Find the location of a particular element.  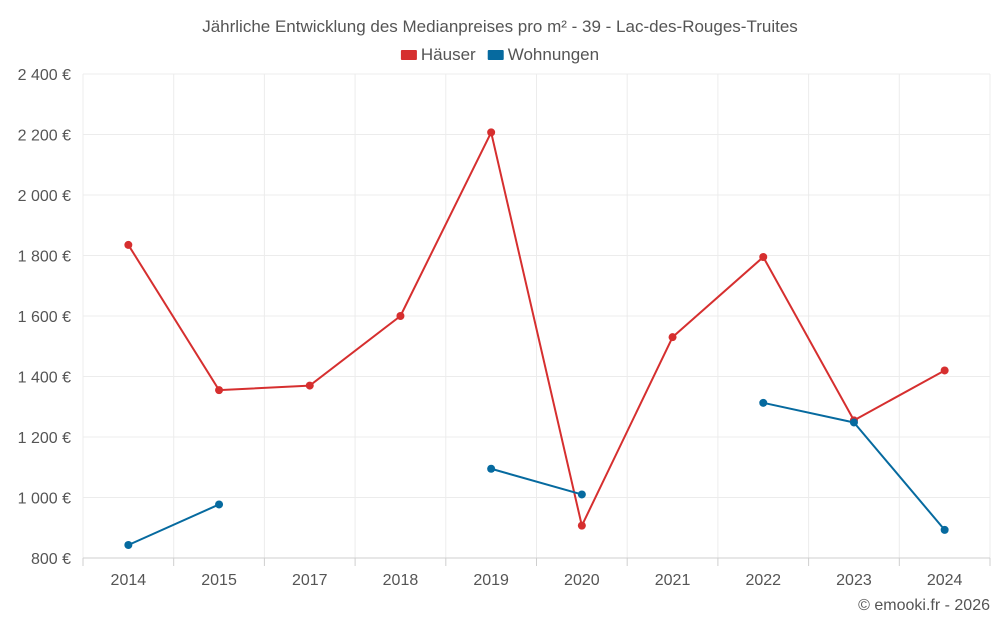

y-tick-label: 2 200 € is located at coordinates (44, 136).